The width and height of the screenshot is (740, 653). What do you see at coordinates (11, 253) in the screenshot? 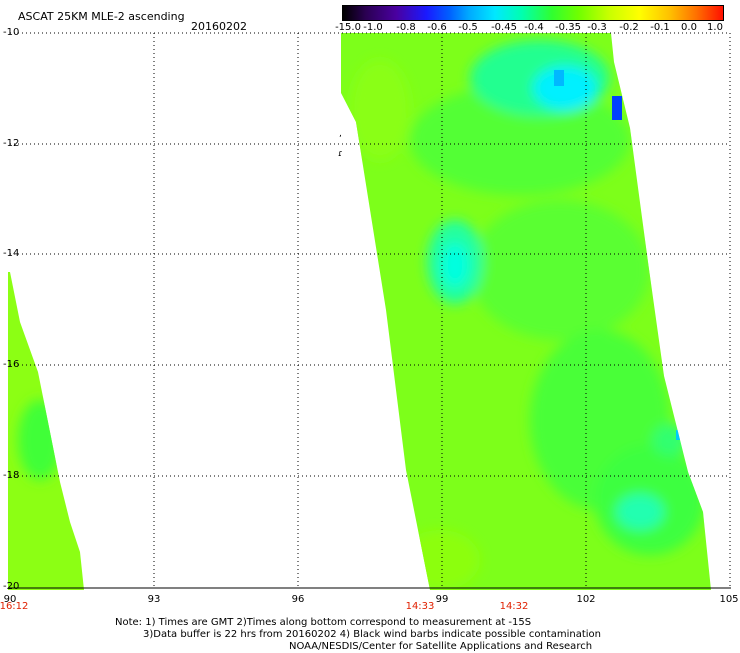
I see `lat-label: -14` at bounding box center [11, 253].